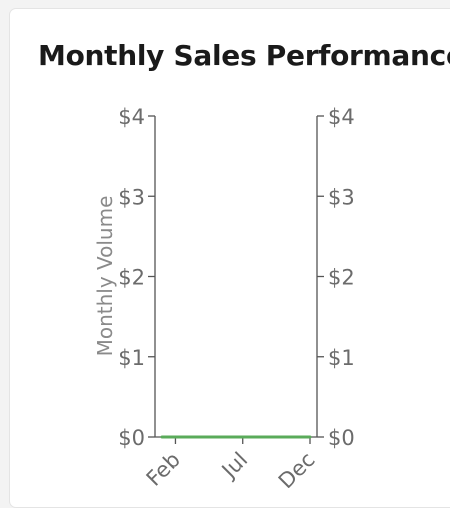 The width and height of the screenshot is (450, 508). What do you see at coordinates (341, 358) in the screenshot?
I see `y-tick-label-right: $1` at bounding box center [341, 358].